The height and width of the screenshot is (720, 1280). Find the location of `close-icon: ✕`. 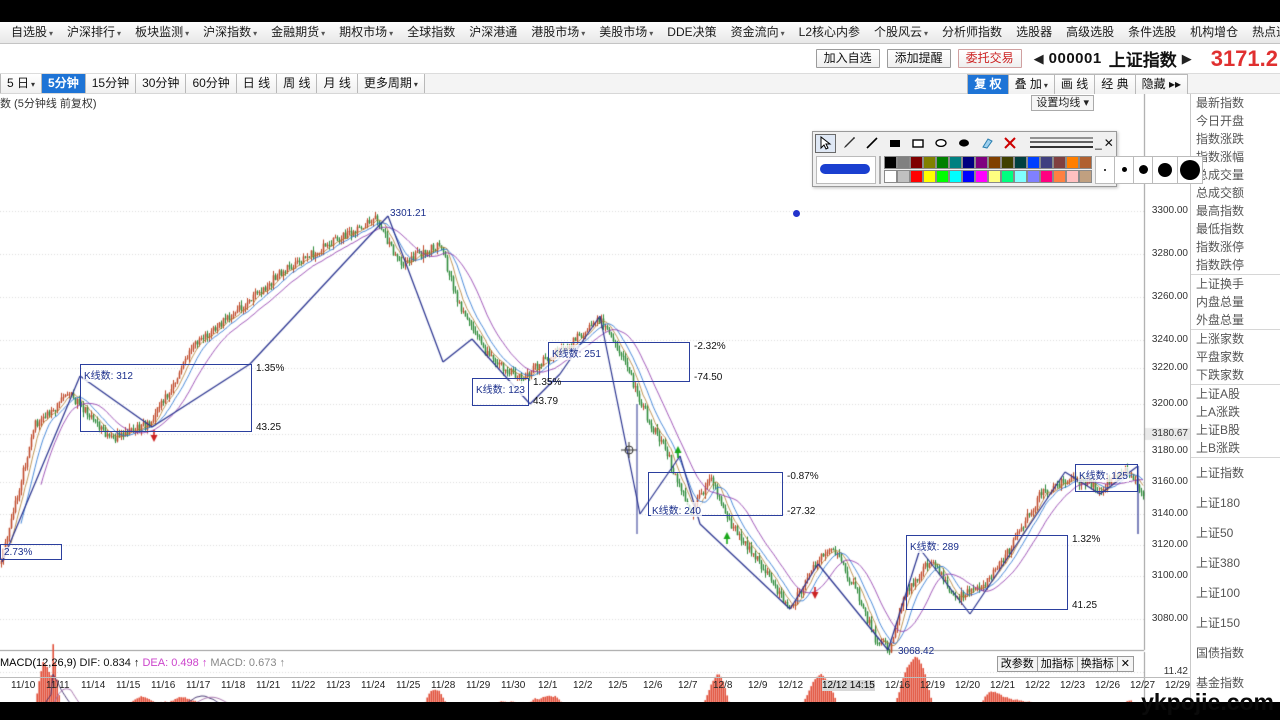

close-icon: ✕ is located at coordinates (1108, 143).